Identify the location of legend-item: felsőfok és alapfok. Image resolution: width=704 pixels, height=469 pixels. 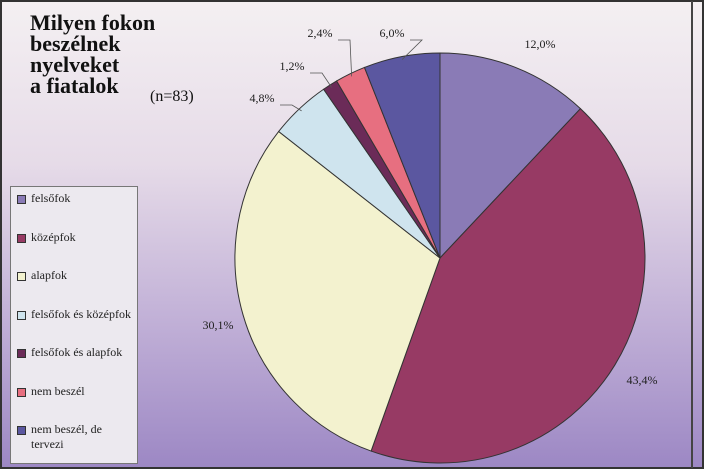
(74, 364).